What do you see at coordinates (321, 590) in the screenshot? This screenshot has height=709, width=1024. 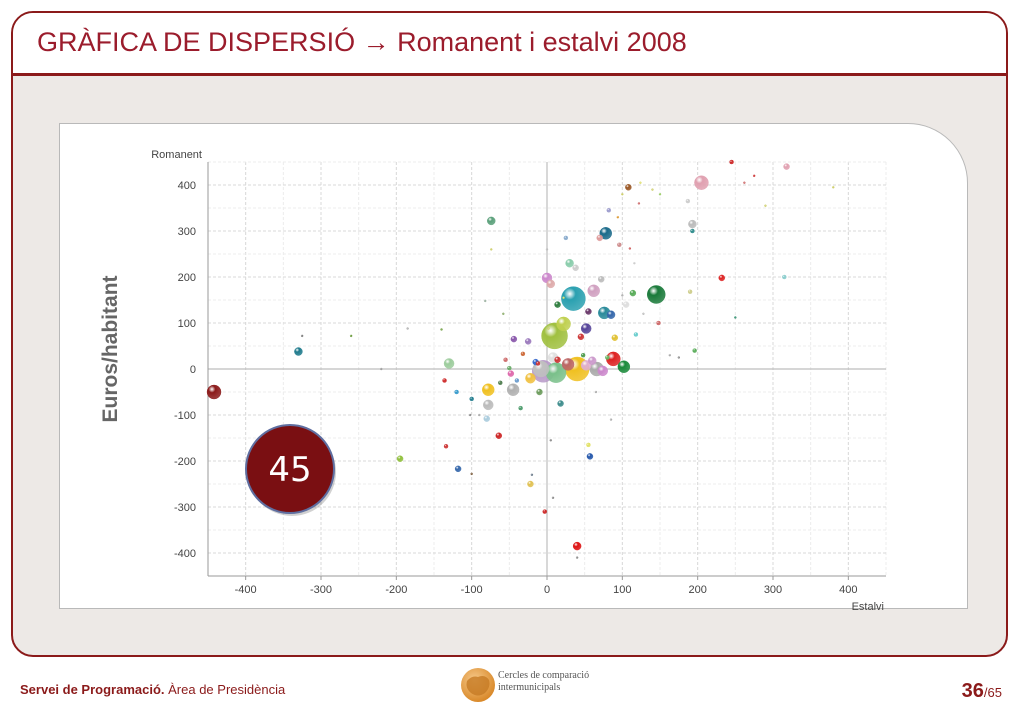 I see `x-tick-label: -300` at bounding box center [321, 590].